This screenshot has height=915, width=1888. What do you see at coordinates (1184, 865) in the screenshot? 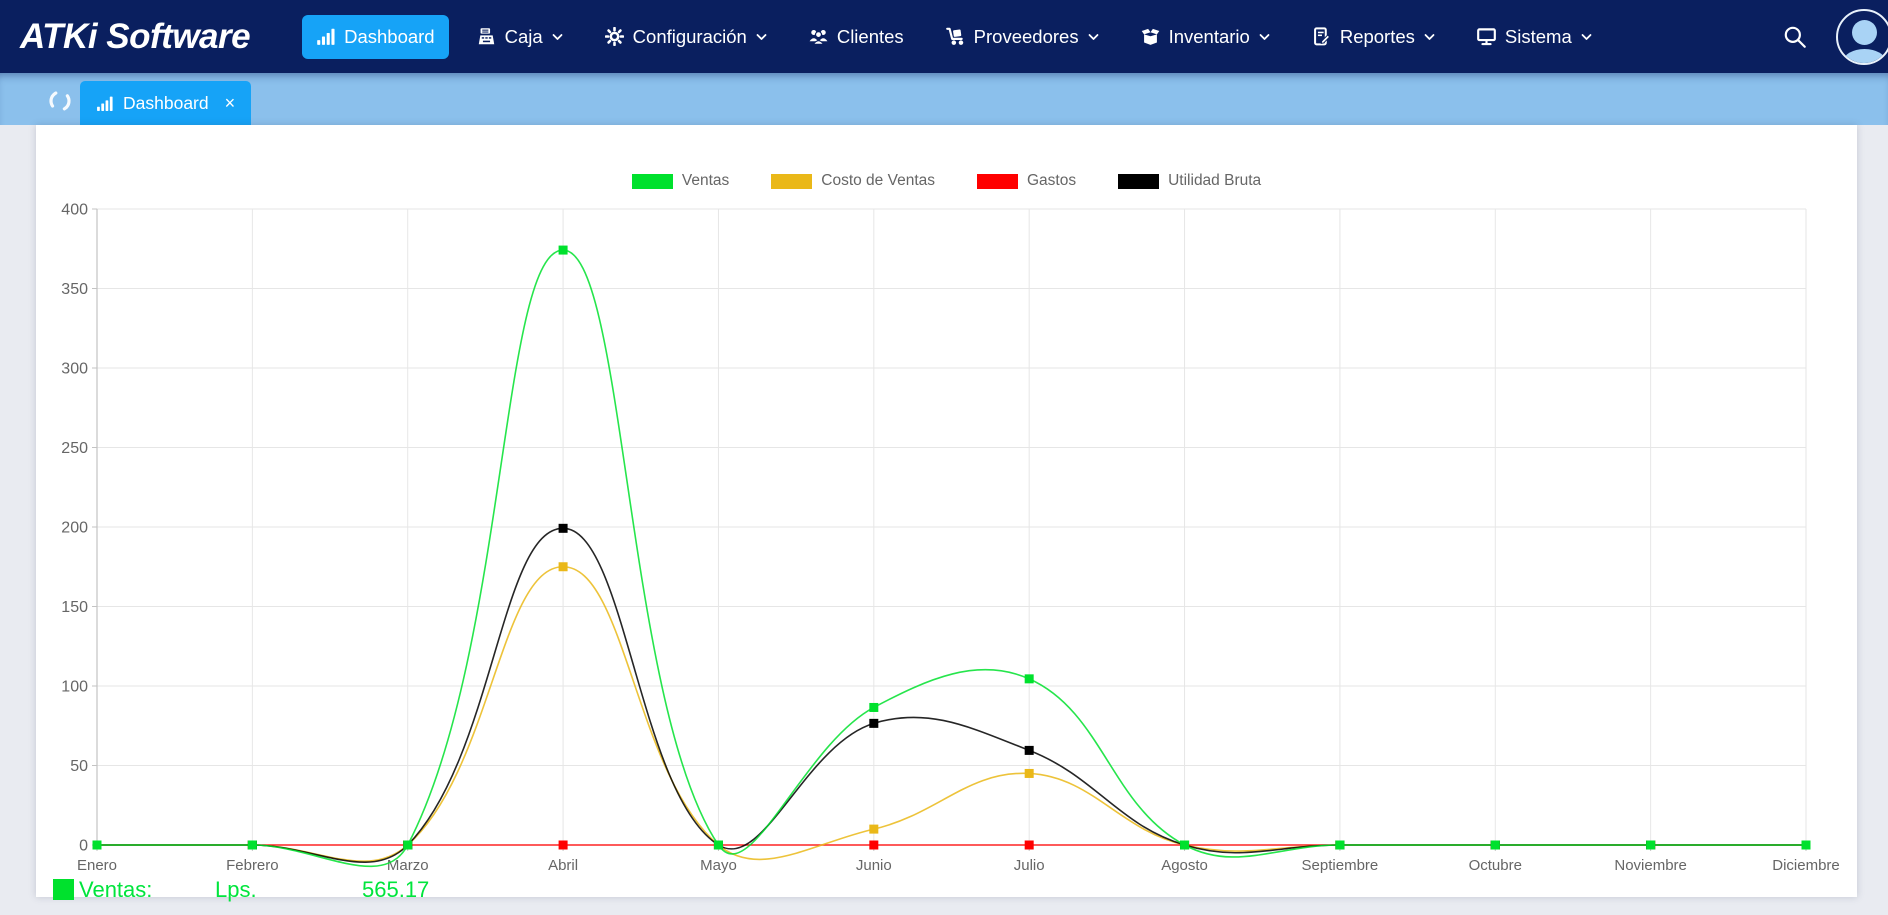
I see `x-axis-label: Agosto` at bounding box center [1184, 865].